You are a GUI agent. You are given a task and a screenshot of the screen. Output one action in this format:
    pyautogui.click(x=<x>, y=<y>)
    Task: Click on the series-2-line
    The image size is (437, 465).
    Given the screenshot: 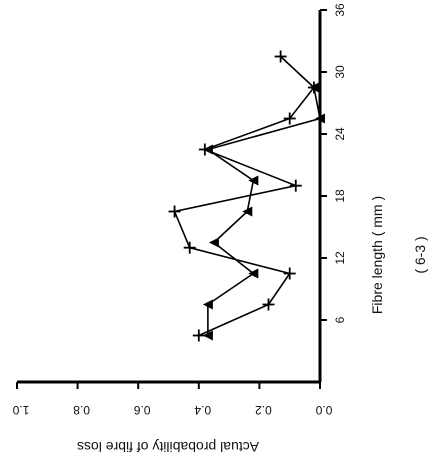 What is the action you would take?
    pyautogui.click(x=263, y=211)
    